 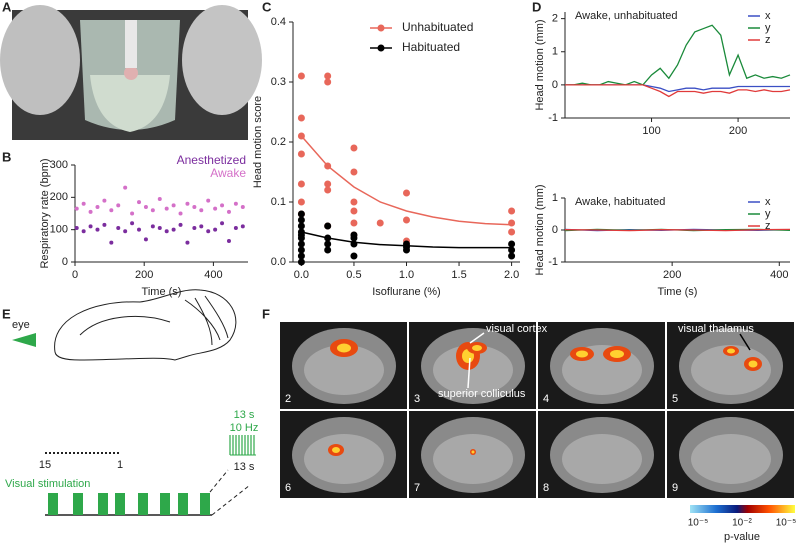 I want to click on diagram-label: 15, so click(x=45, y=465).